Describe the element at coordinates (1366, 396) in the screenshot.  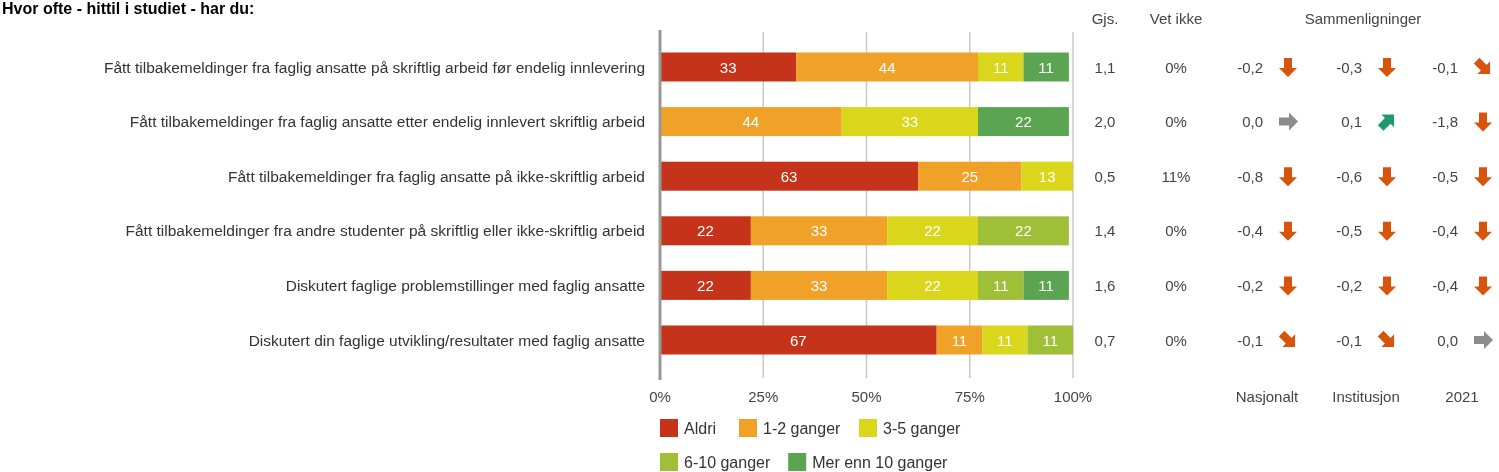
I see `category-label: Institusjon` at that location.